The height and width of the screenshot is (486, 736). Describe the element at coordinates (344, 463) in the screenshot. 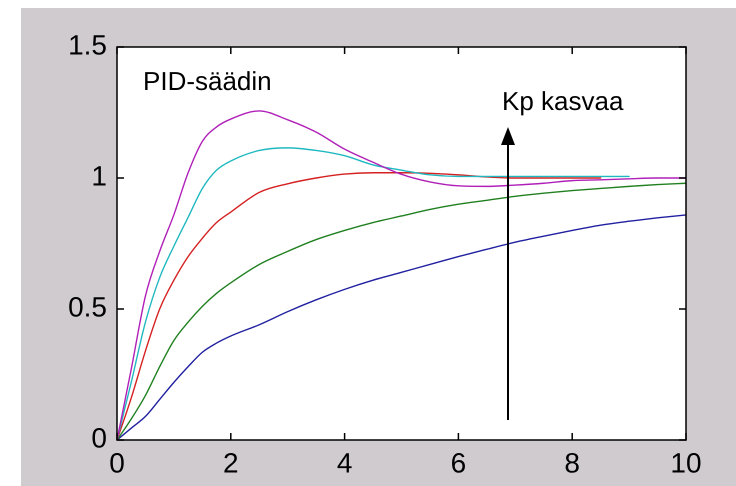

I see `x-tick-label: 4` at that location.